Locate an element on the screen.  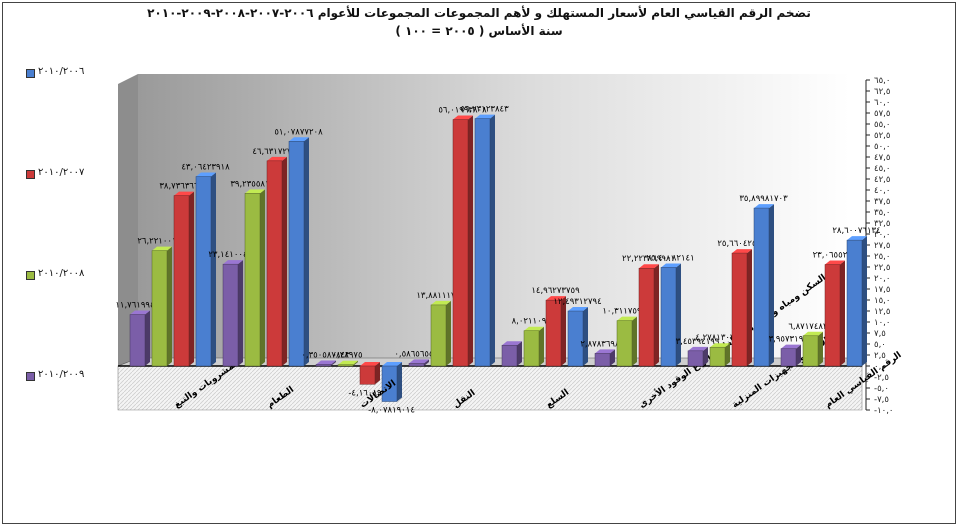
y-tick-label: ٦٢,٥ is located at coordinates (882, 92).